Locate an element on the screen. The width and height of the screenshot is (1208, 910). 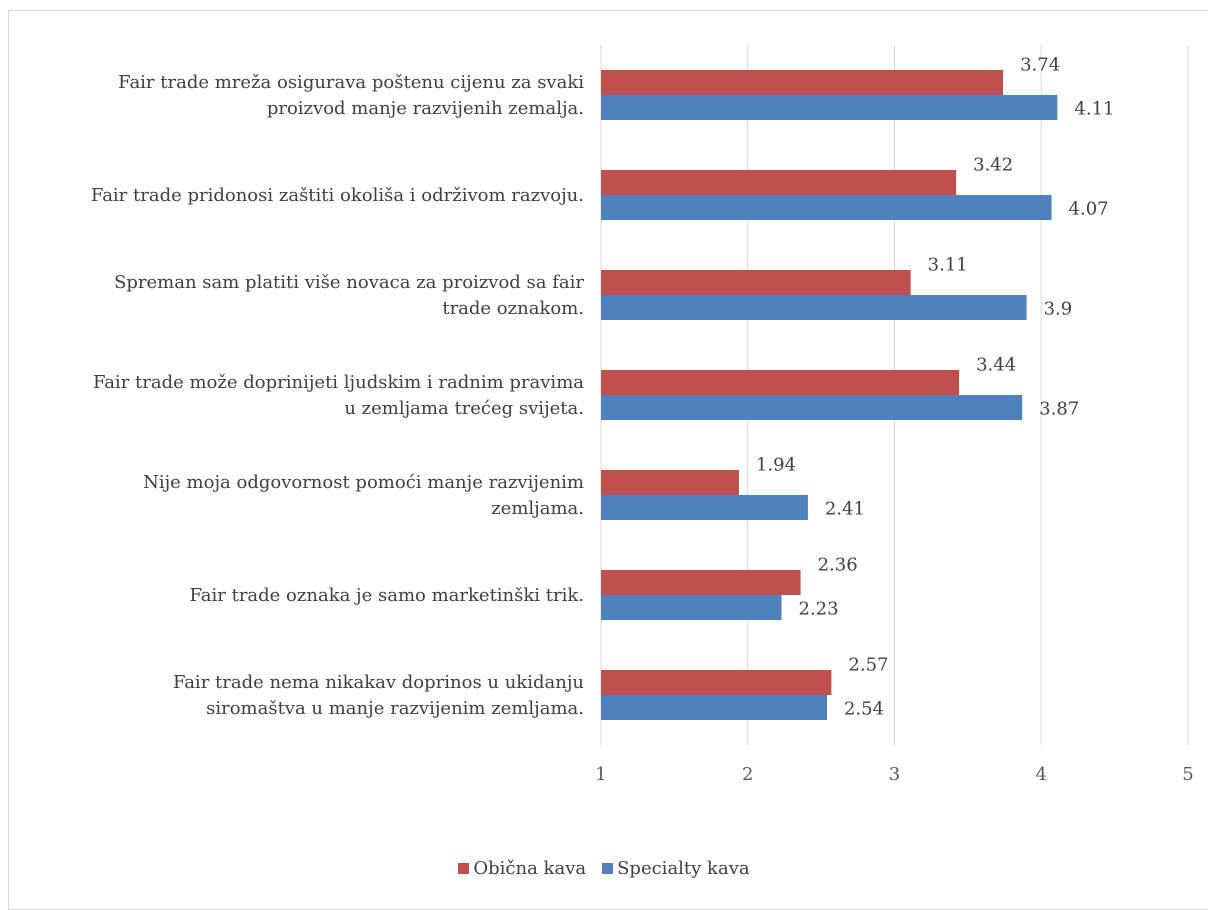
legend-swatch-obicna is located at coordinates (464, 868).